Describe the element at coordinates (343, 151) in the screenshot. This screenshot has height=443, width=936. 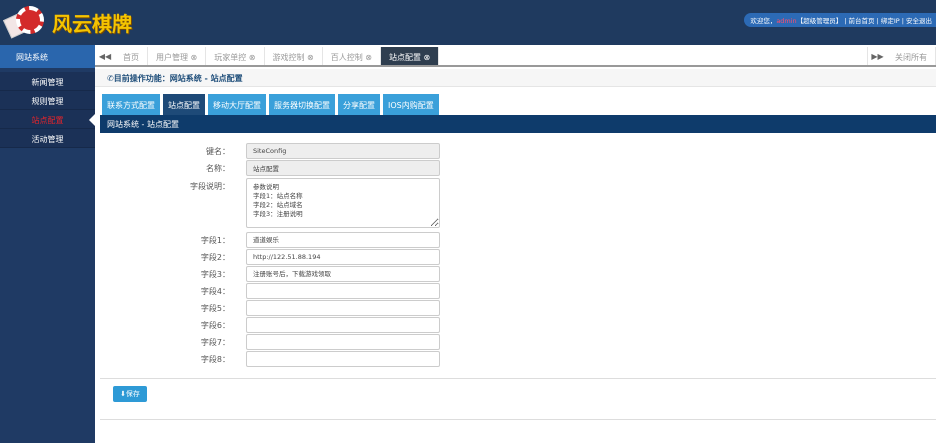
I see `key-input` at that location.